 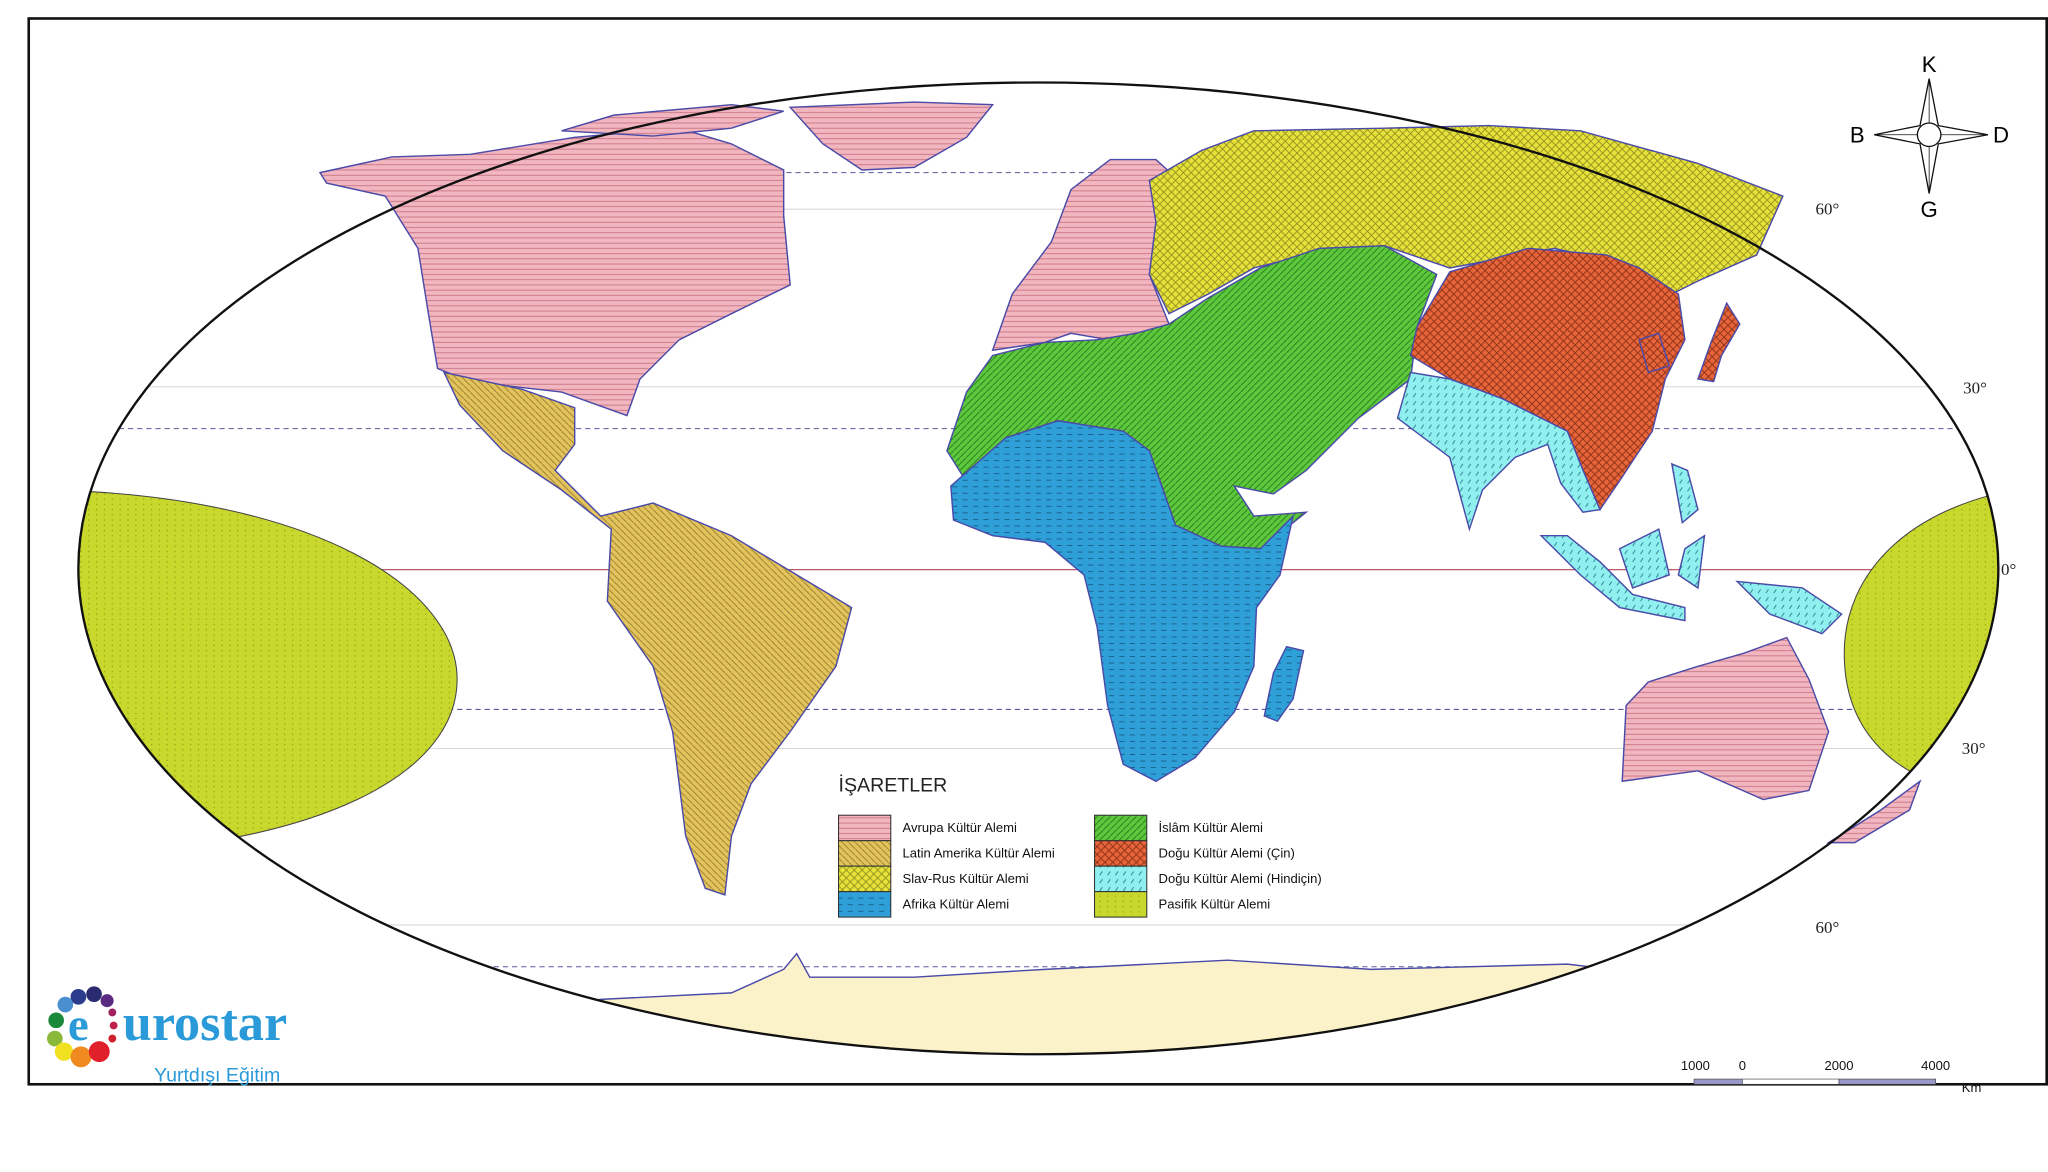 I want to click on eurostar-logo: e urostar Yurtdışı Eğitim, so click(x=167, y=1036).